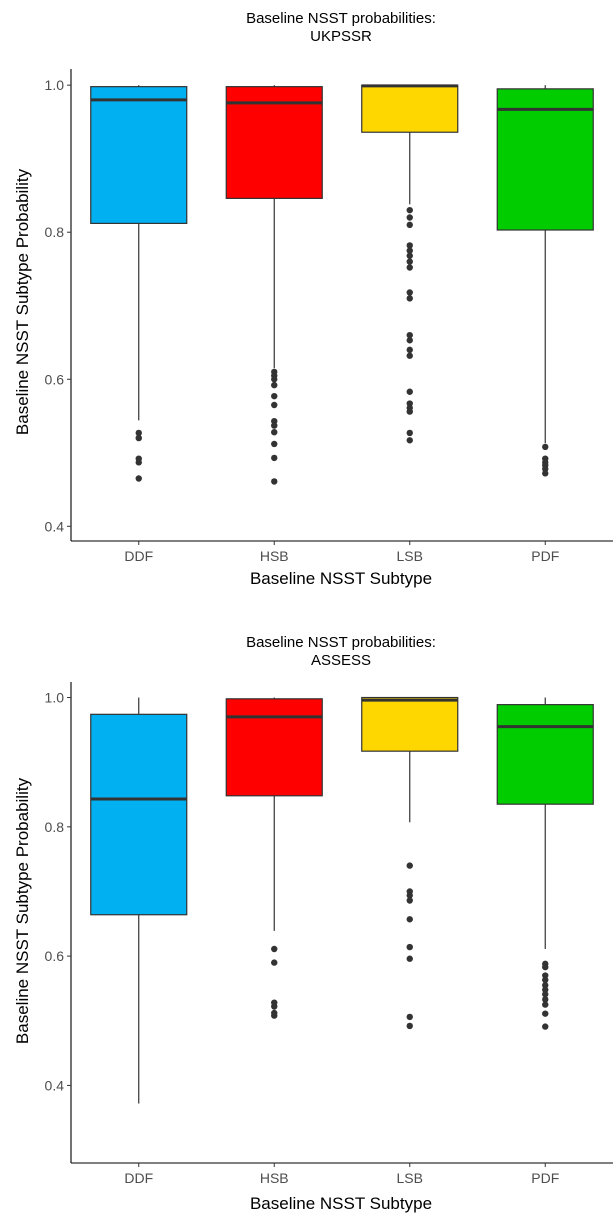 Image resolution: width=615 pixels, height=1215 pixels. Describe the element at coordinates (341, 36) in the screenshot. I see `chart-title-line-2: UKPSSR` at that location.